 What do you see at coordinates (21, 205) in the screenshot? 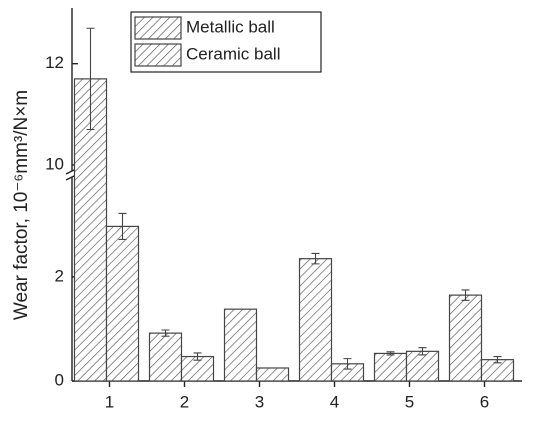
I see `y-axis-label: Wear factor, 10⁻⁶mm³/N×m` at bounding box center [21, 205].